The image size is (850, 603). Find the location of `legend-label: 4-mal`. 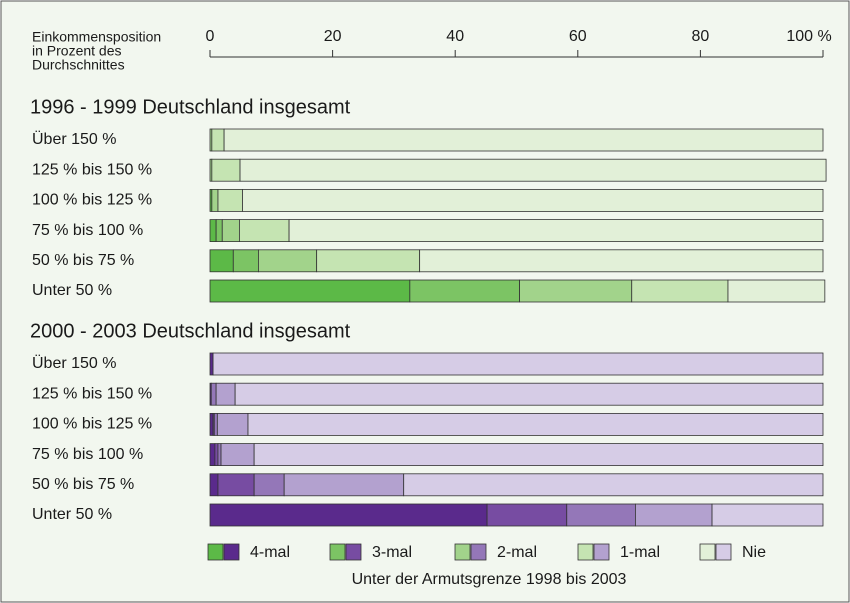

legend-label: 4-mal is located at coordinates (270, 552).